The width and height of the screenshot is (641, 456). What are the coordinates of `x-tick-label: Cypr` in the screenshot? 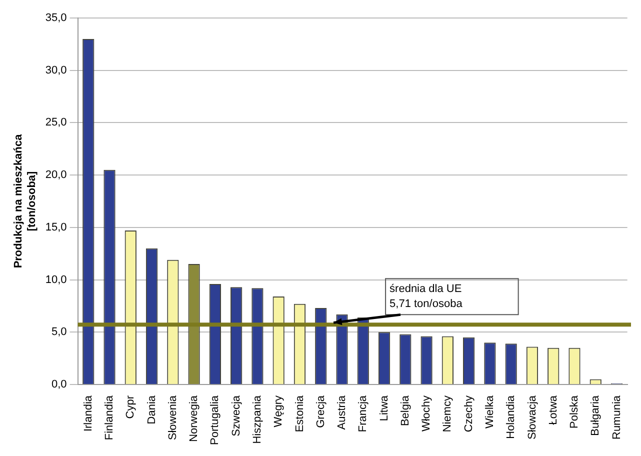 It's located at (130, 407).